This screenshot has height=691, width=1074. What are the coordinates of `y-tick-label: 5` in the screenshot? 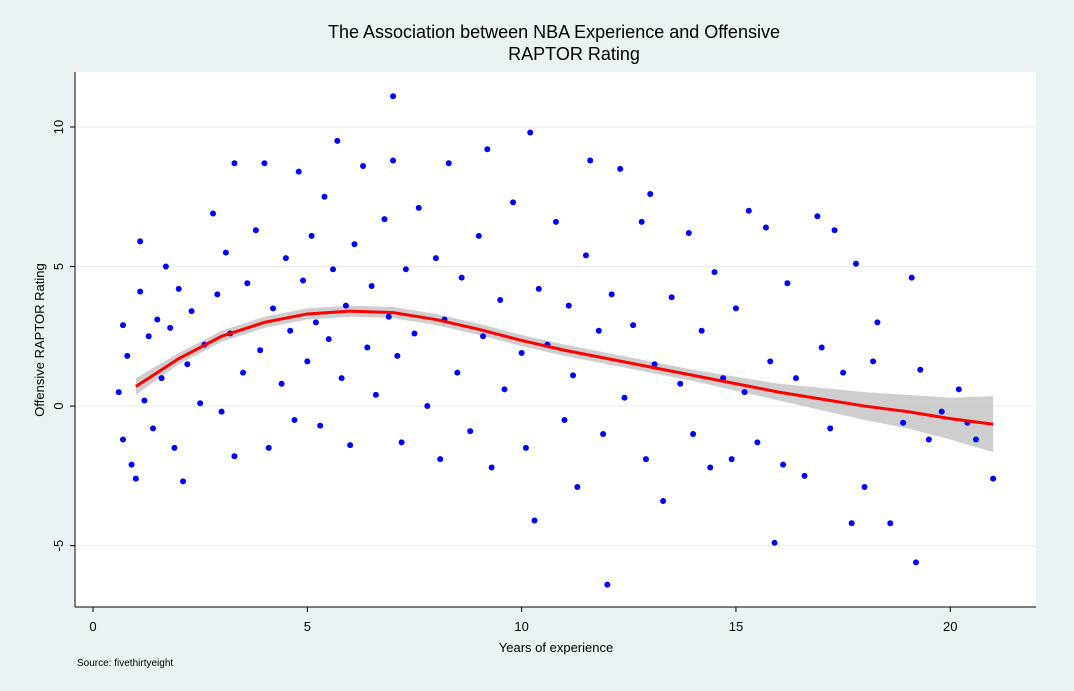 It's located at (58, 266).